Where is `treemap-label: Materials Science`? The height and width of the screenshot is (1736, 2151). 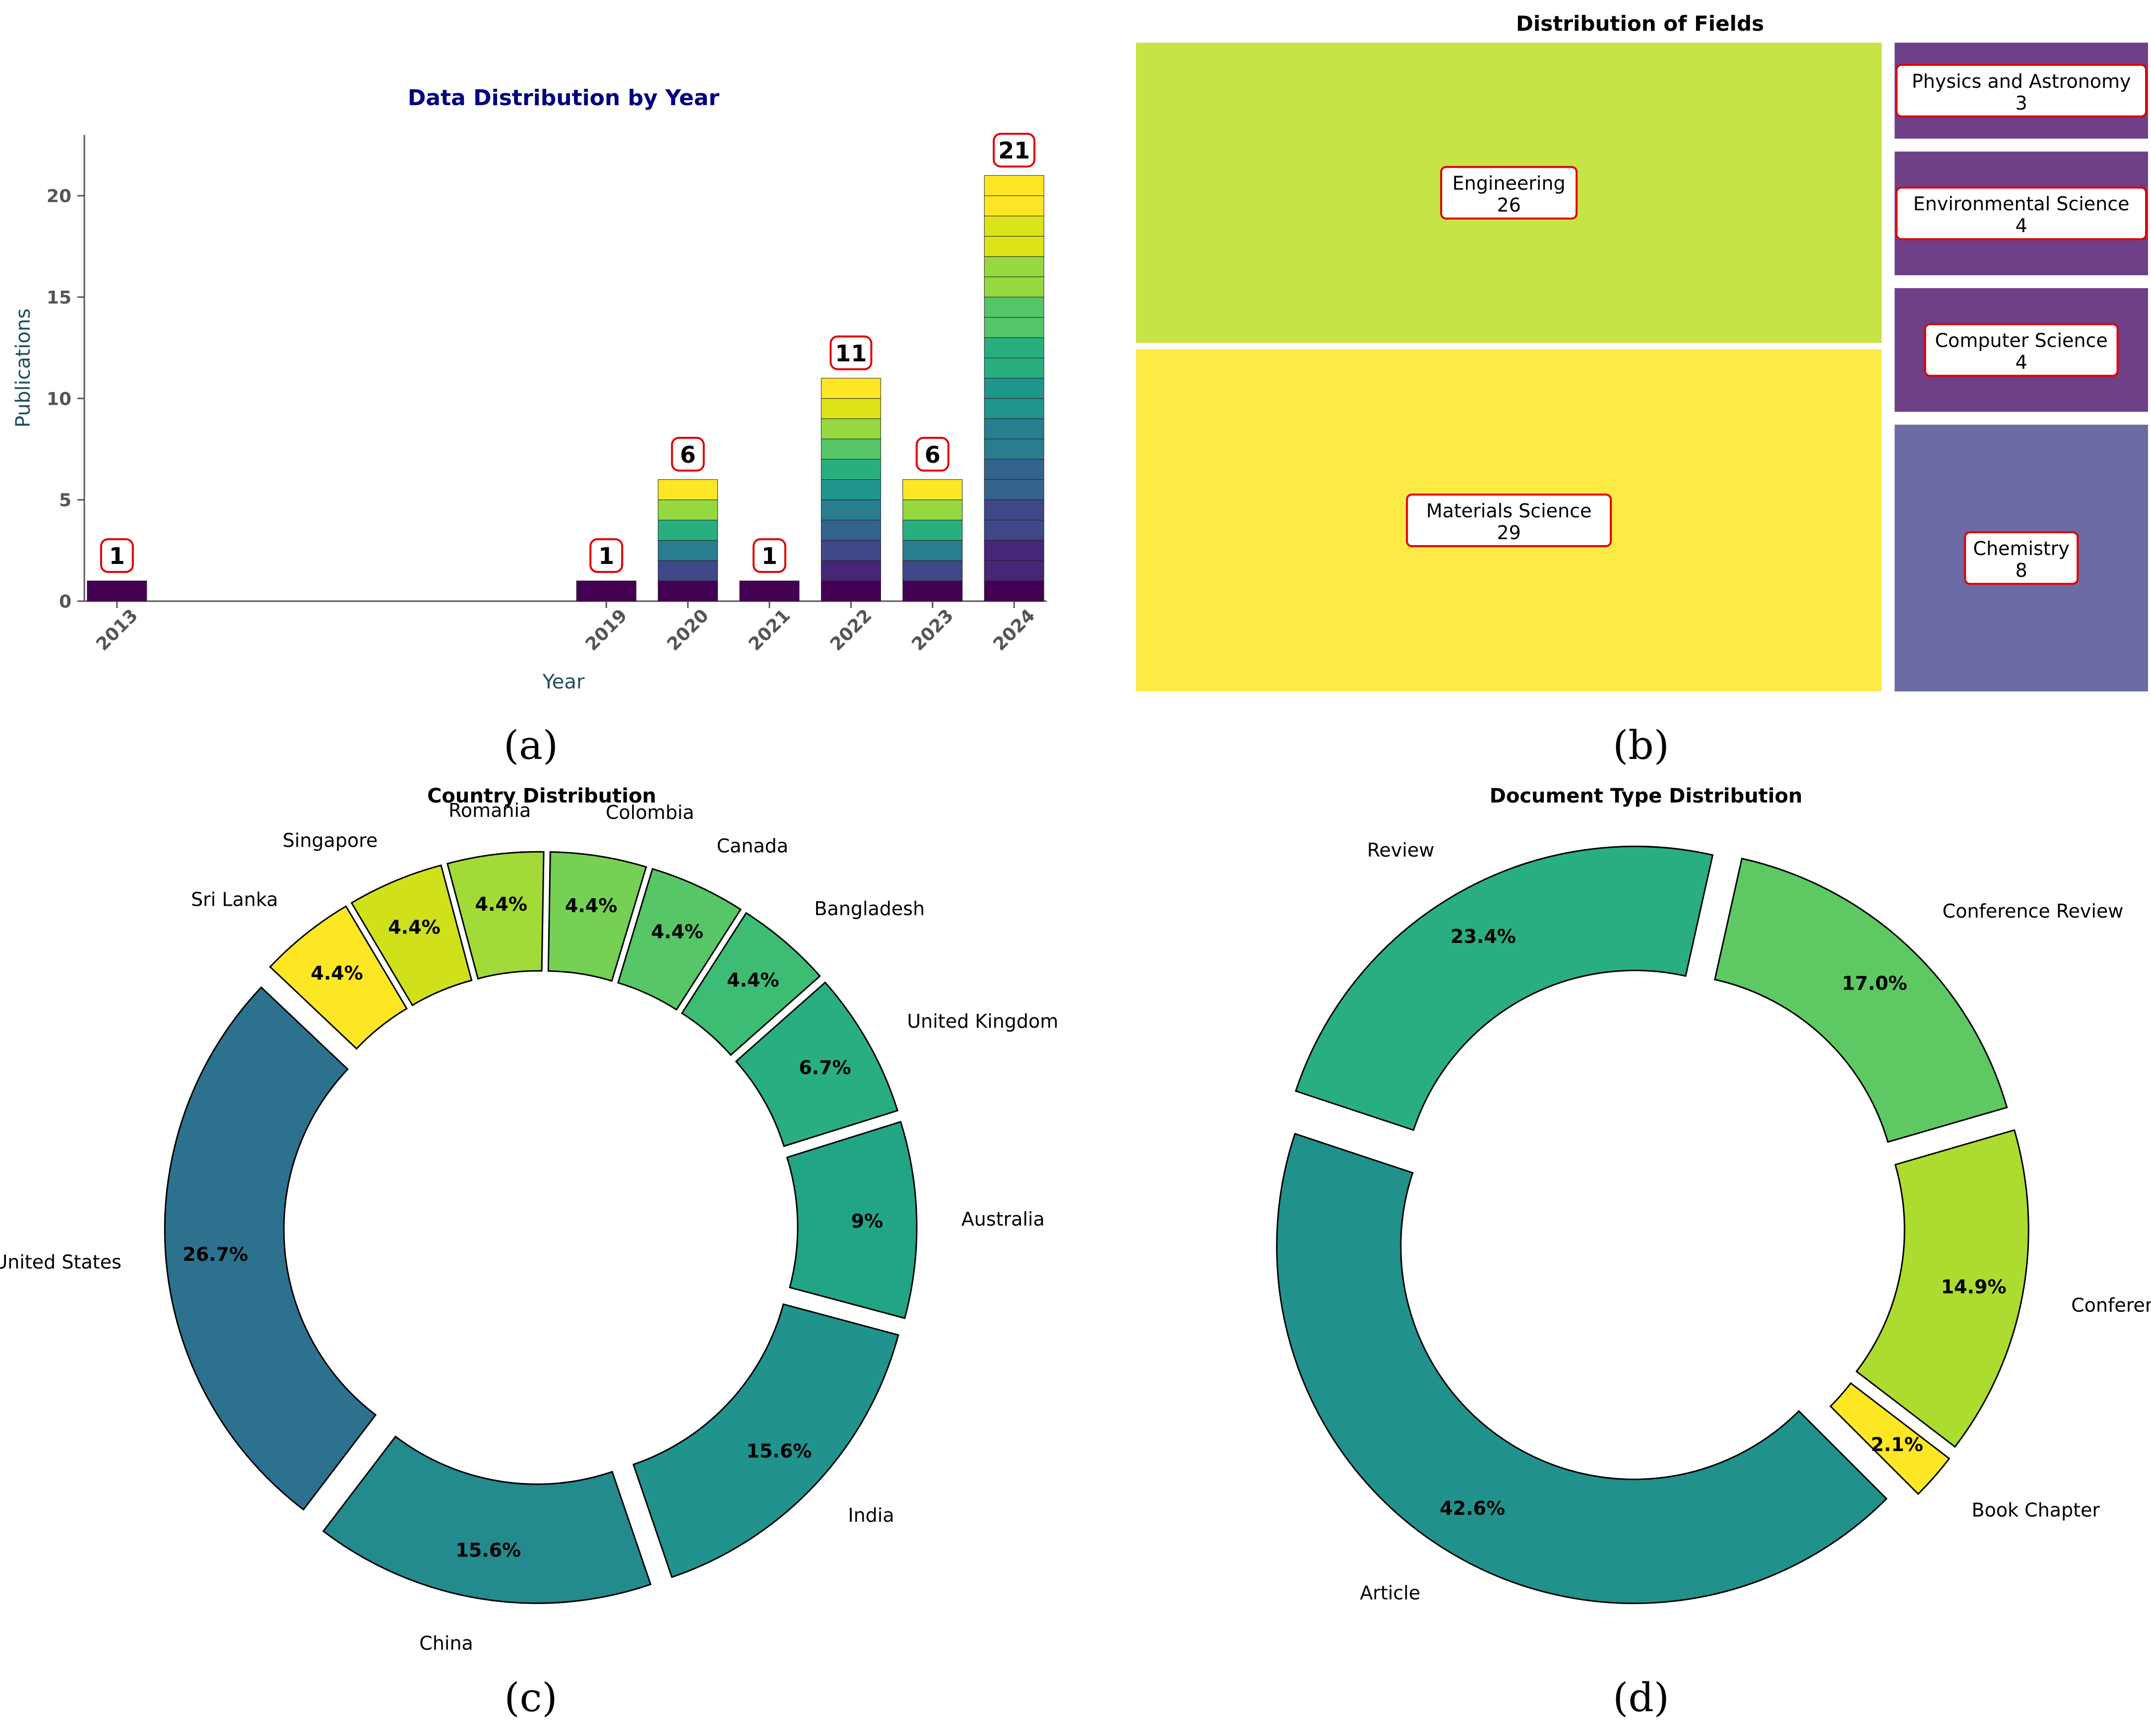 treemap-label: Materials Science is located at coordinates (1509, 511).